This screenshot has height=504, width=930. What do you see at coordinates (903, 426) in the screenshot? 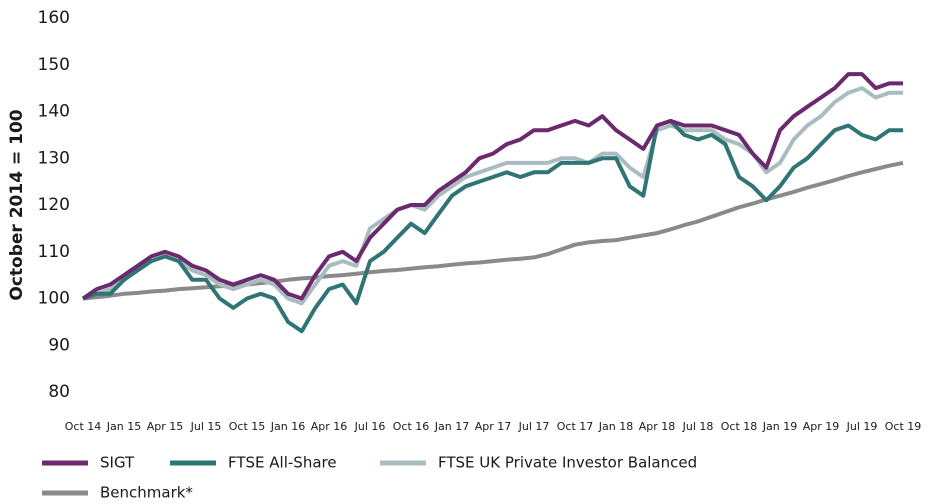
I see `x-tick-label: Oct 19` at bounding box center [903, 426].